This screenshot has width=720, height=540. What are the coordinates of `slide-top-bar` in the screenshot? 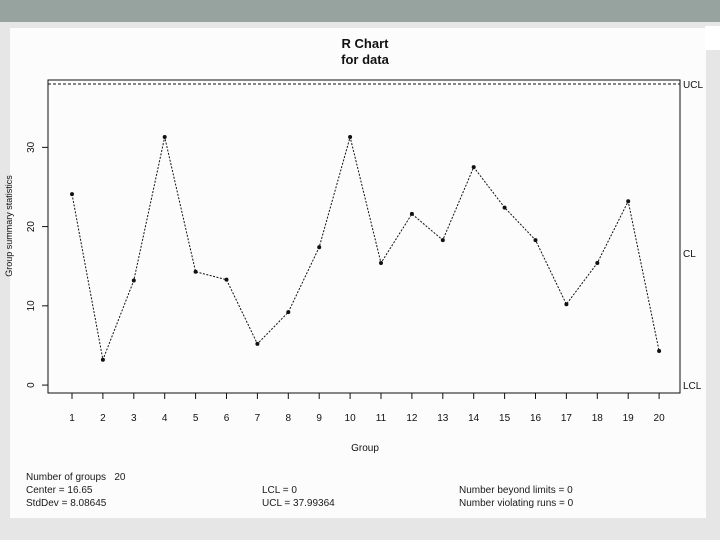 It's located at (360, 11).